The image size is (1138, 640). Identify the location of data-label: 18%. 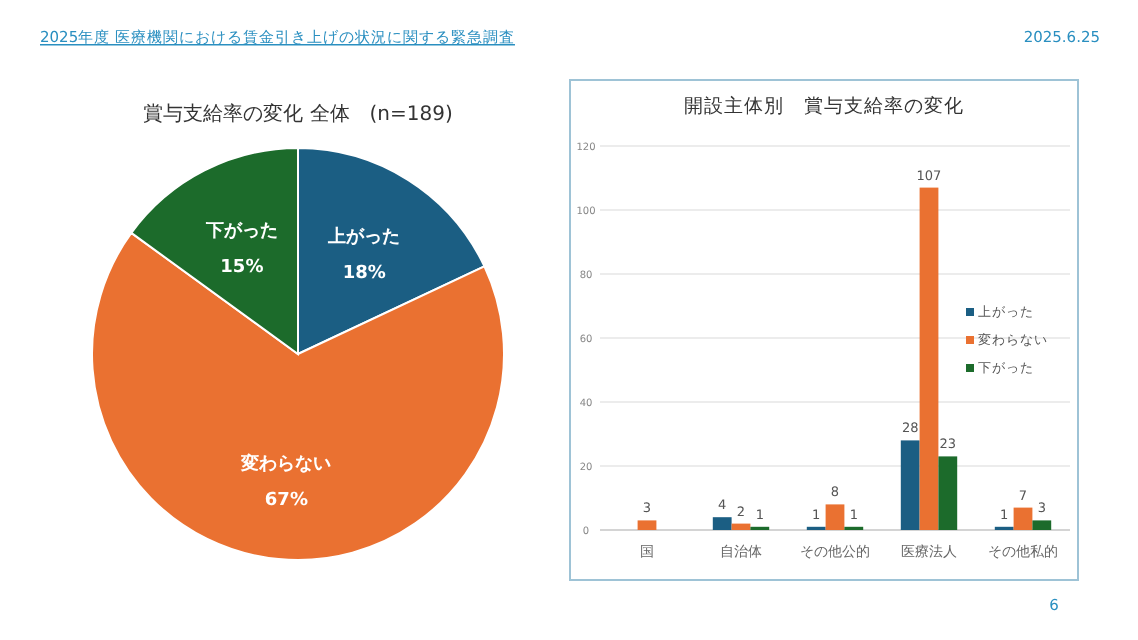
(364, 273).